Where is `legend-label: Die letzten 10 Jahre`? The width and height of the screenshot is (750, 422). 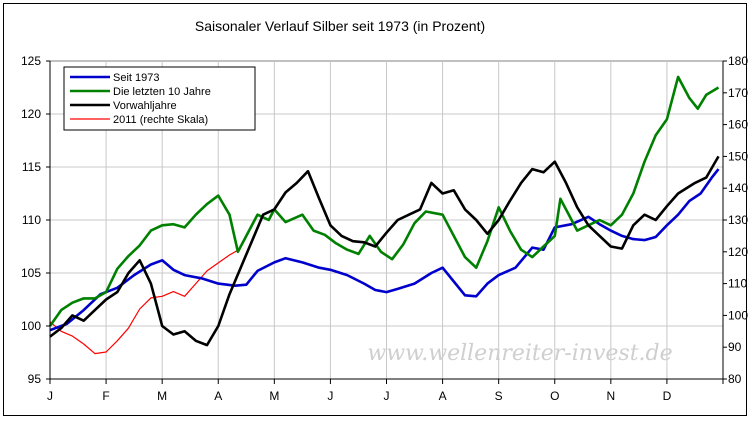
legend-label: Die letzten 10 Jahre is located at coordinates (162, 92).